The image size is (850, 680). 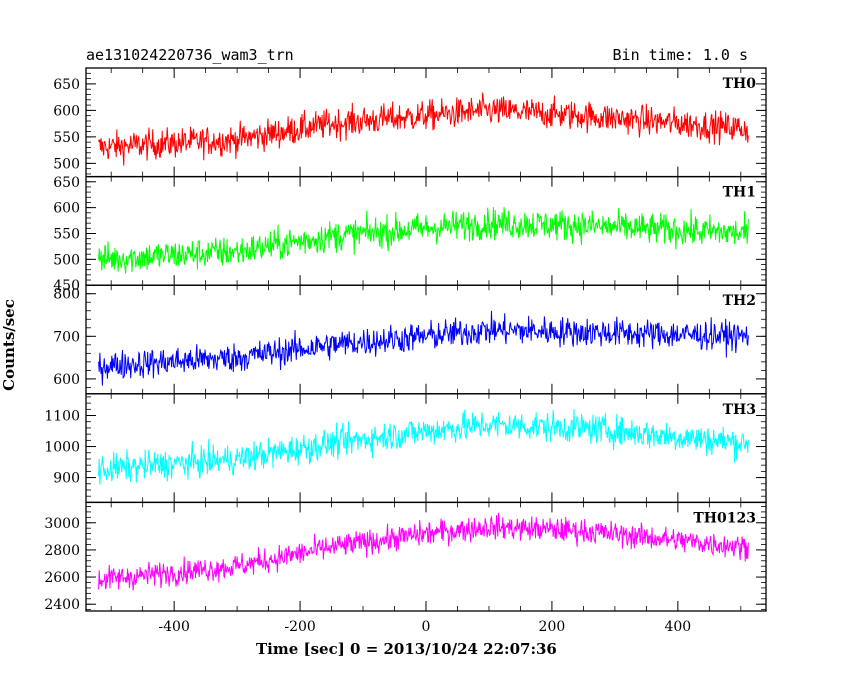 I want to click on panel-label-th3: TH3, so click(x=739, y=410).